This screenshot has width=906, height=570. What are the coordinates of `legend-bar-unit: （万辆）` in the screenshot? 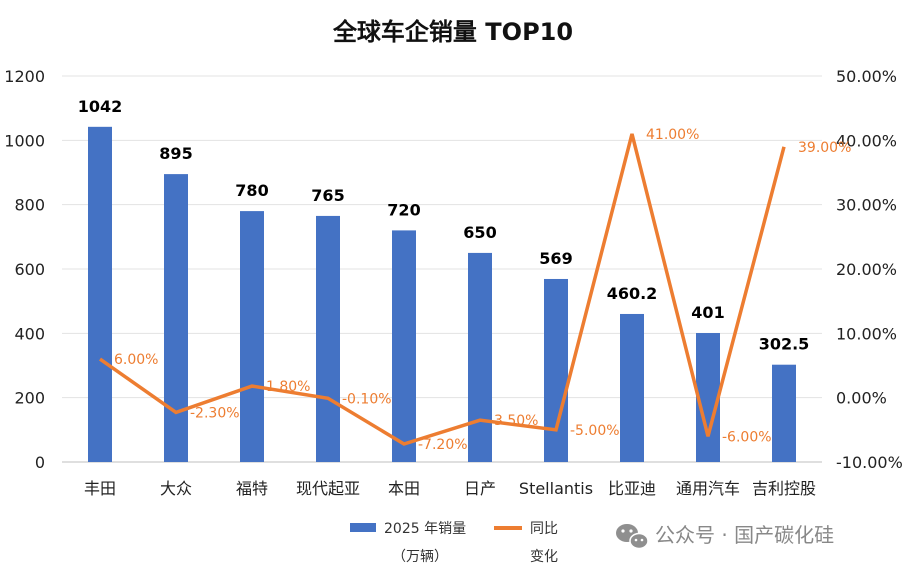 It's located at (420, 557).